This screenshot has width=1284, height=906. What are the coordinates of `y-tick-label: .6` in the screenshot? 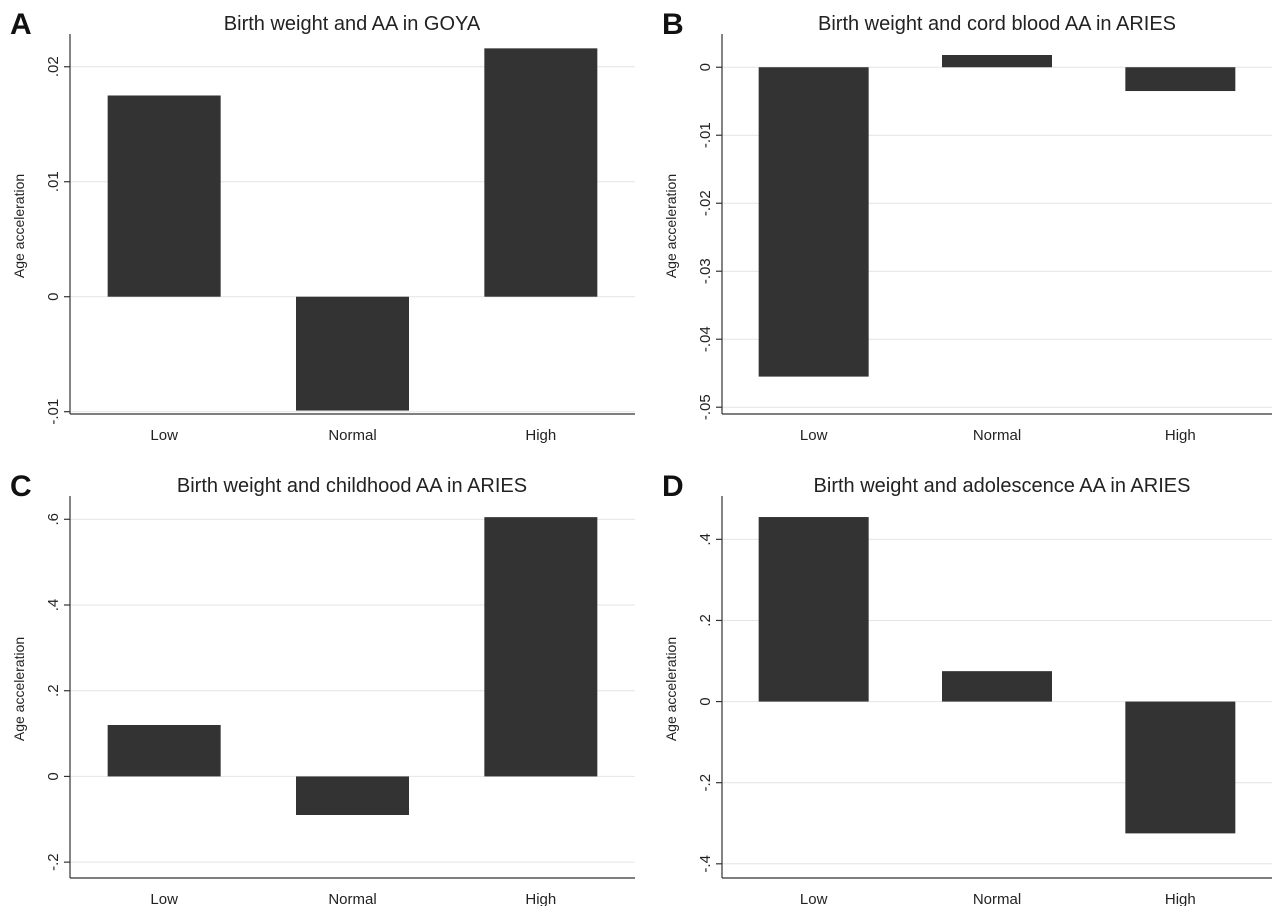 It's located at (53, 519).